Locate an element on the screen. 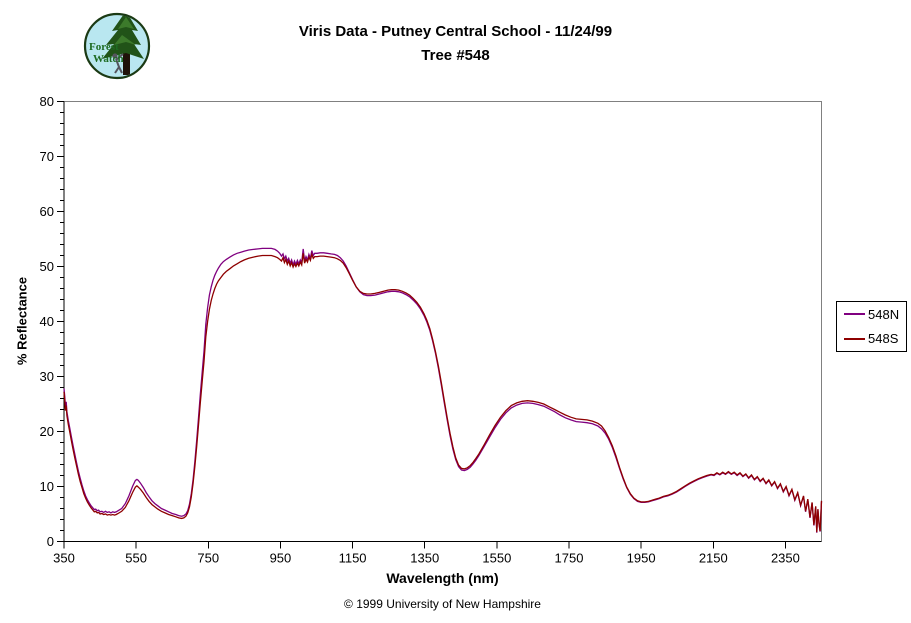  legend: 548N 548S is located at coordinates (871, 326).